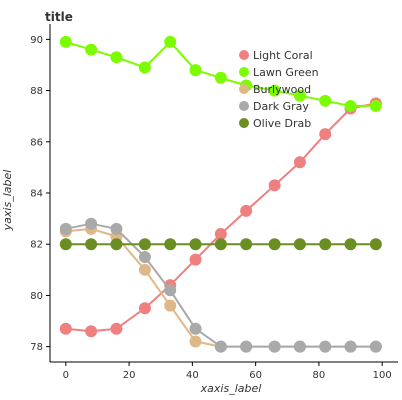 The width and height of the screenshot is (402, 400). I want to click on x-tick-label: 100, so click(382, 375).